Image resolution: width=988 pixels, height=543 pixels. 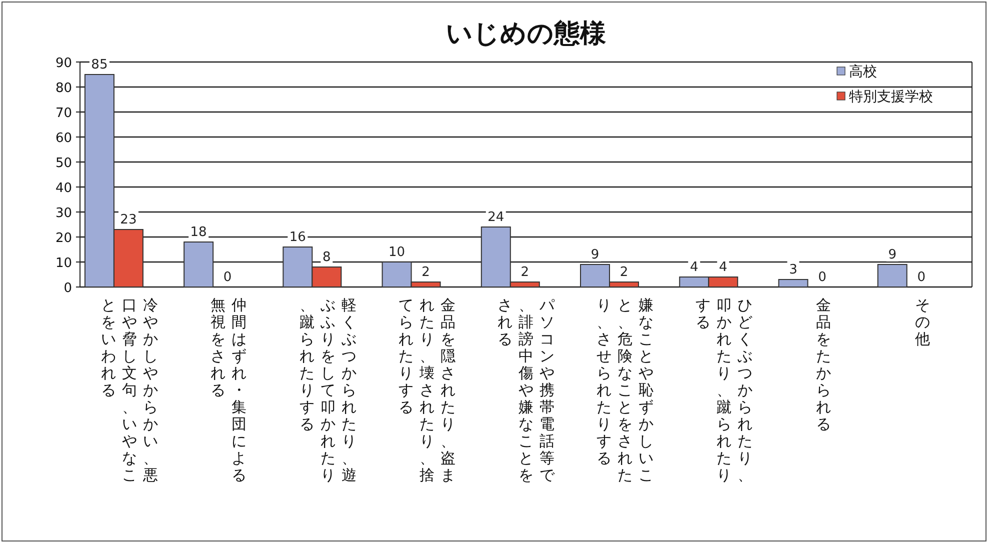 What do you see at coordinates (863, 72) in the screenshot?
I see `legend-label: 高校` at bounding box center [863, 72].